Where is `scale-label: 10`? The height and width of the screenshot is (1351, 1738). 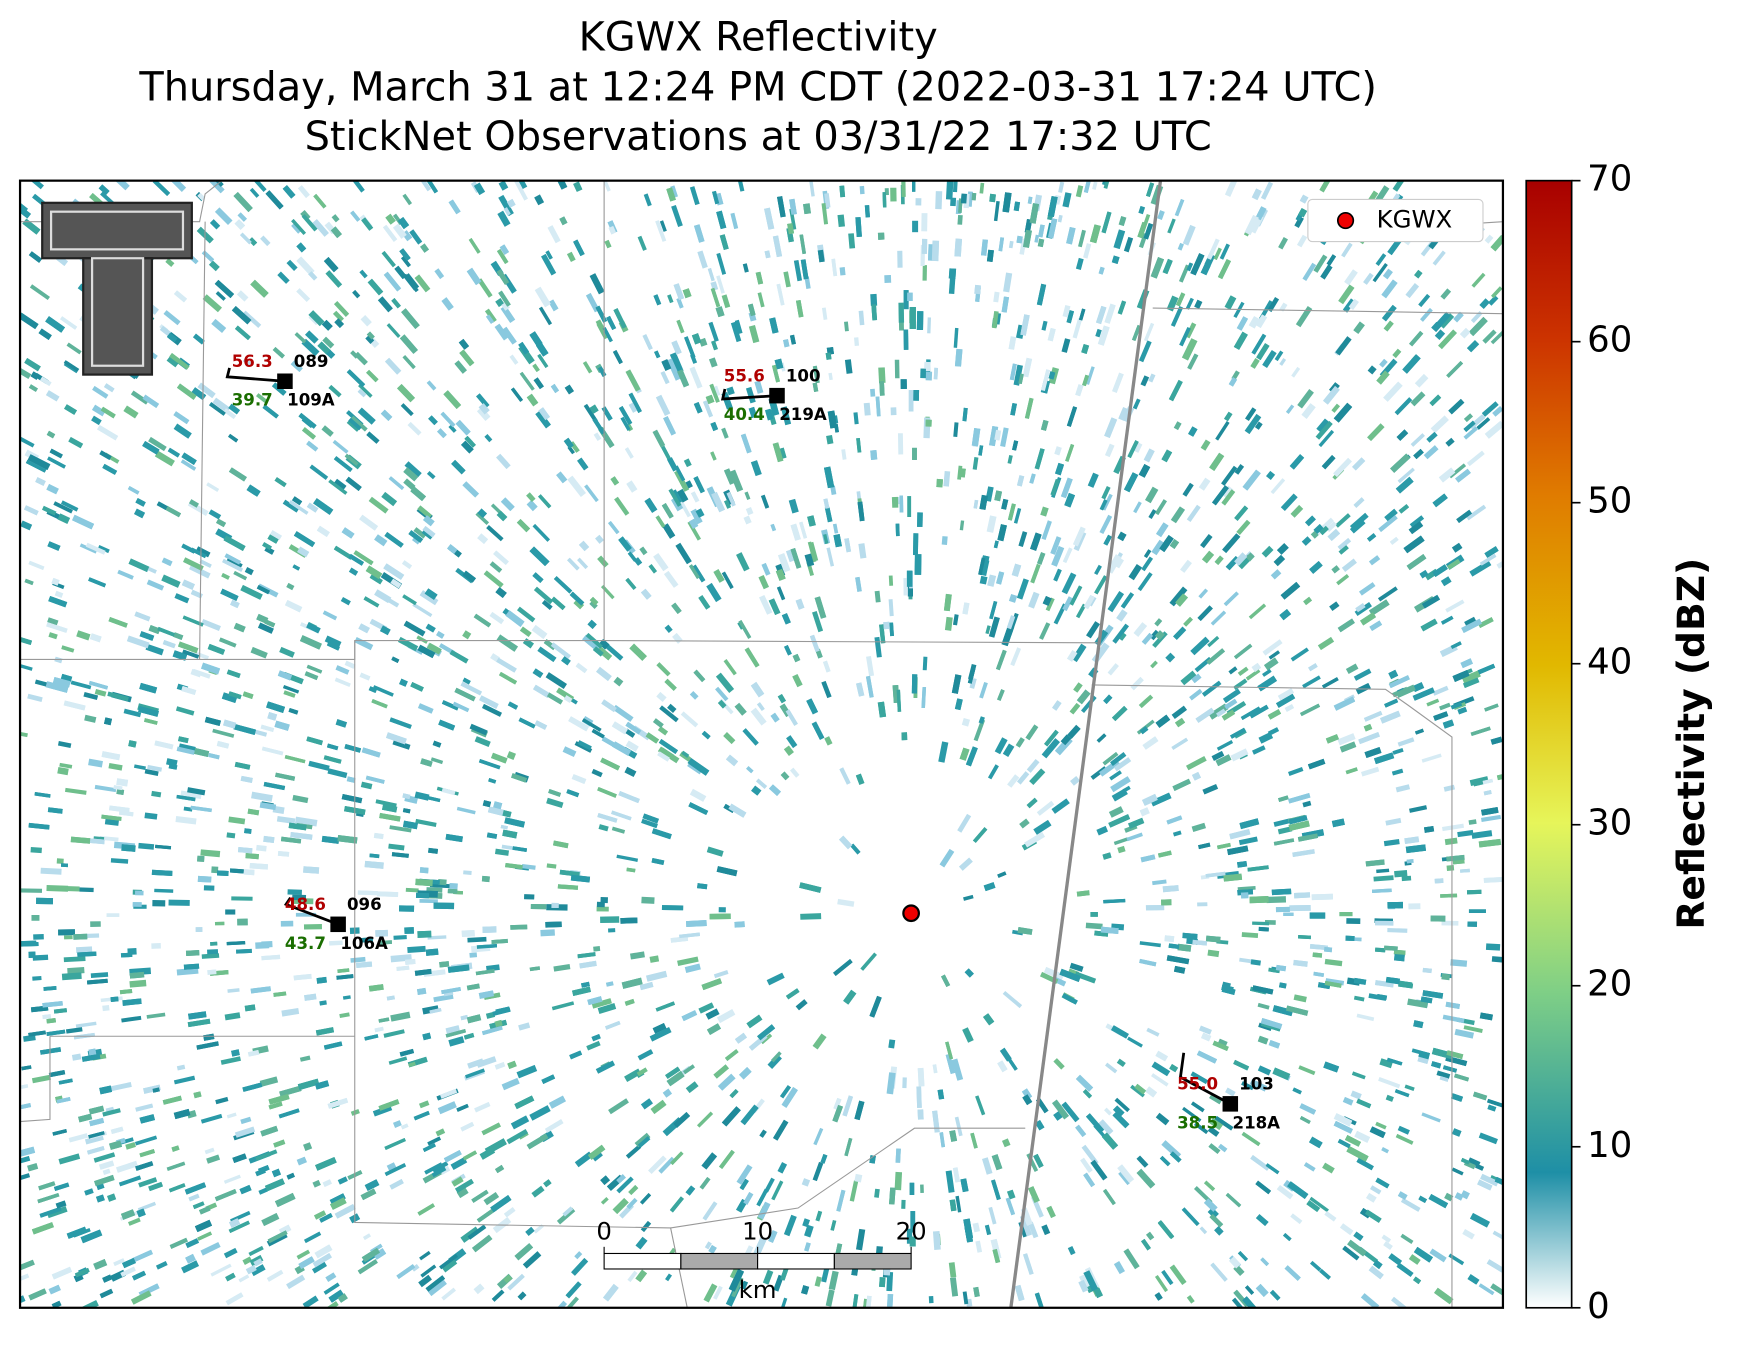
scale-label: 10 is located at coordinates (757, 1230).